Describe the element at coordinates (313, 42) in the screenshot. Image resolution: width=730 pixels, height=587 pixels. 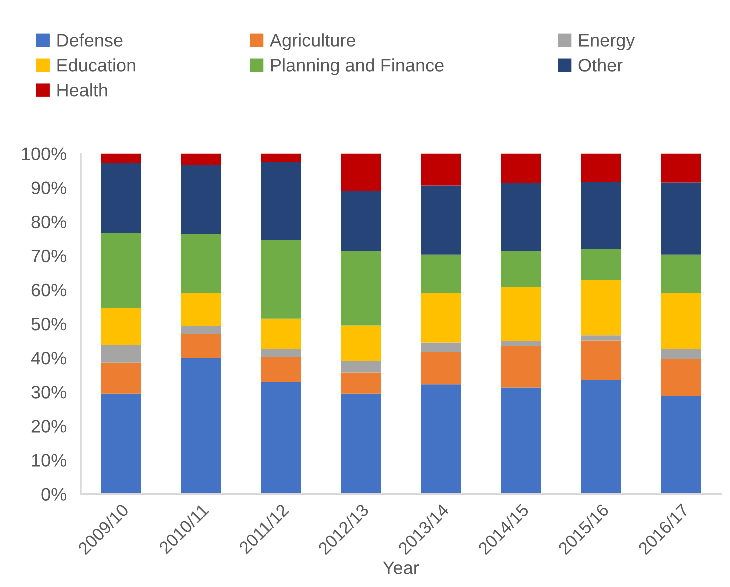
I see `legend-label: Agriculture` at that location.